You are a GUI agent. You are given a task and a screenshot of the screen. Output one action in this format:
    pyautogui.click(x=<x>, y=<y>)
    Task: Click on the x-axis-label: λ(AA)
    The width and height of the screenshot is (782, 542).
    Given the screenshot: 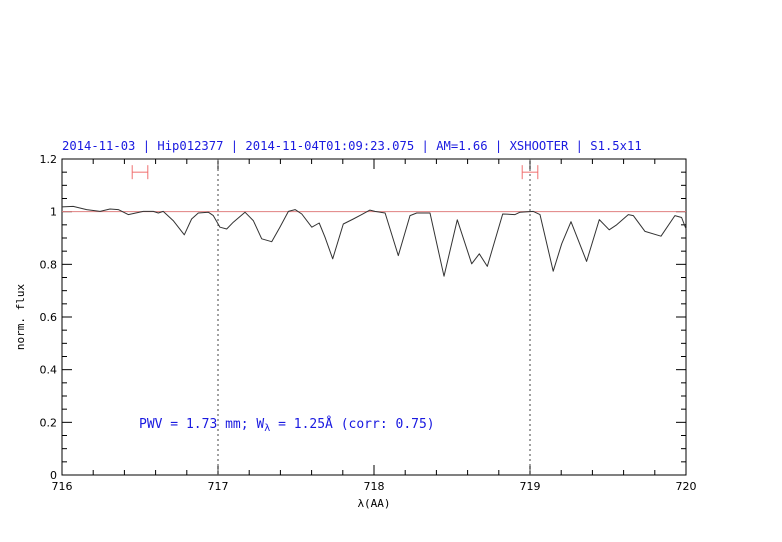 What is the action you would take?
    pyautogui.click(x=373, y=503)
    